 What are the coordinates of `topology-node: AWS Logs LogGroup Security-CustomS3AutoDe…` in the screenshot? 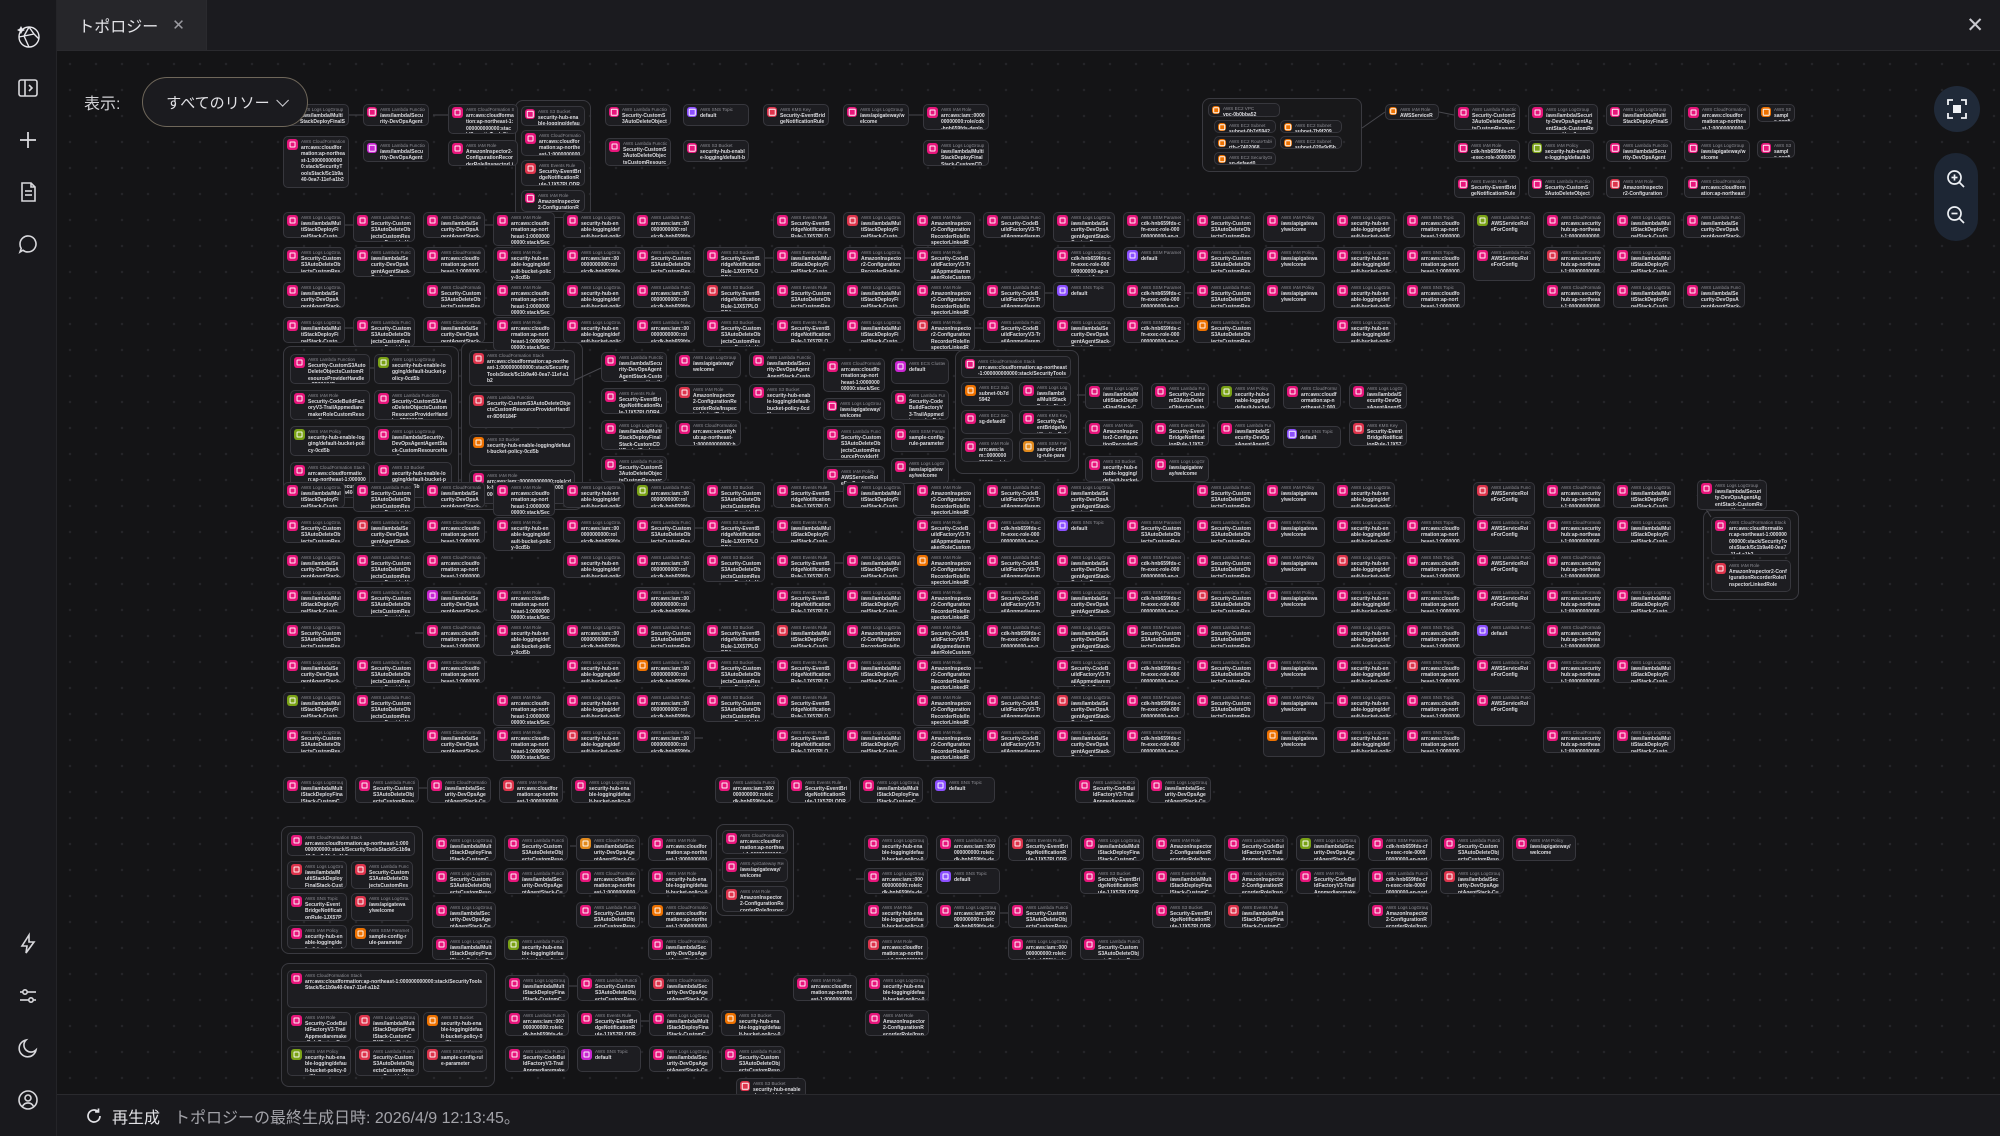 It's located at (464, 881).